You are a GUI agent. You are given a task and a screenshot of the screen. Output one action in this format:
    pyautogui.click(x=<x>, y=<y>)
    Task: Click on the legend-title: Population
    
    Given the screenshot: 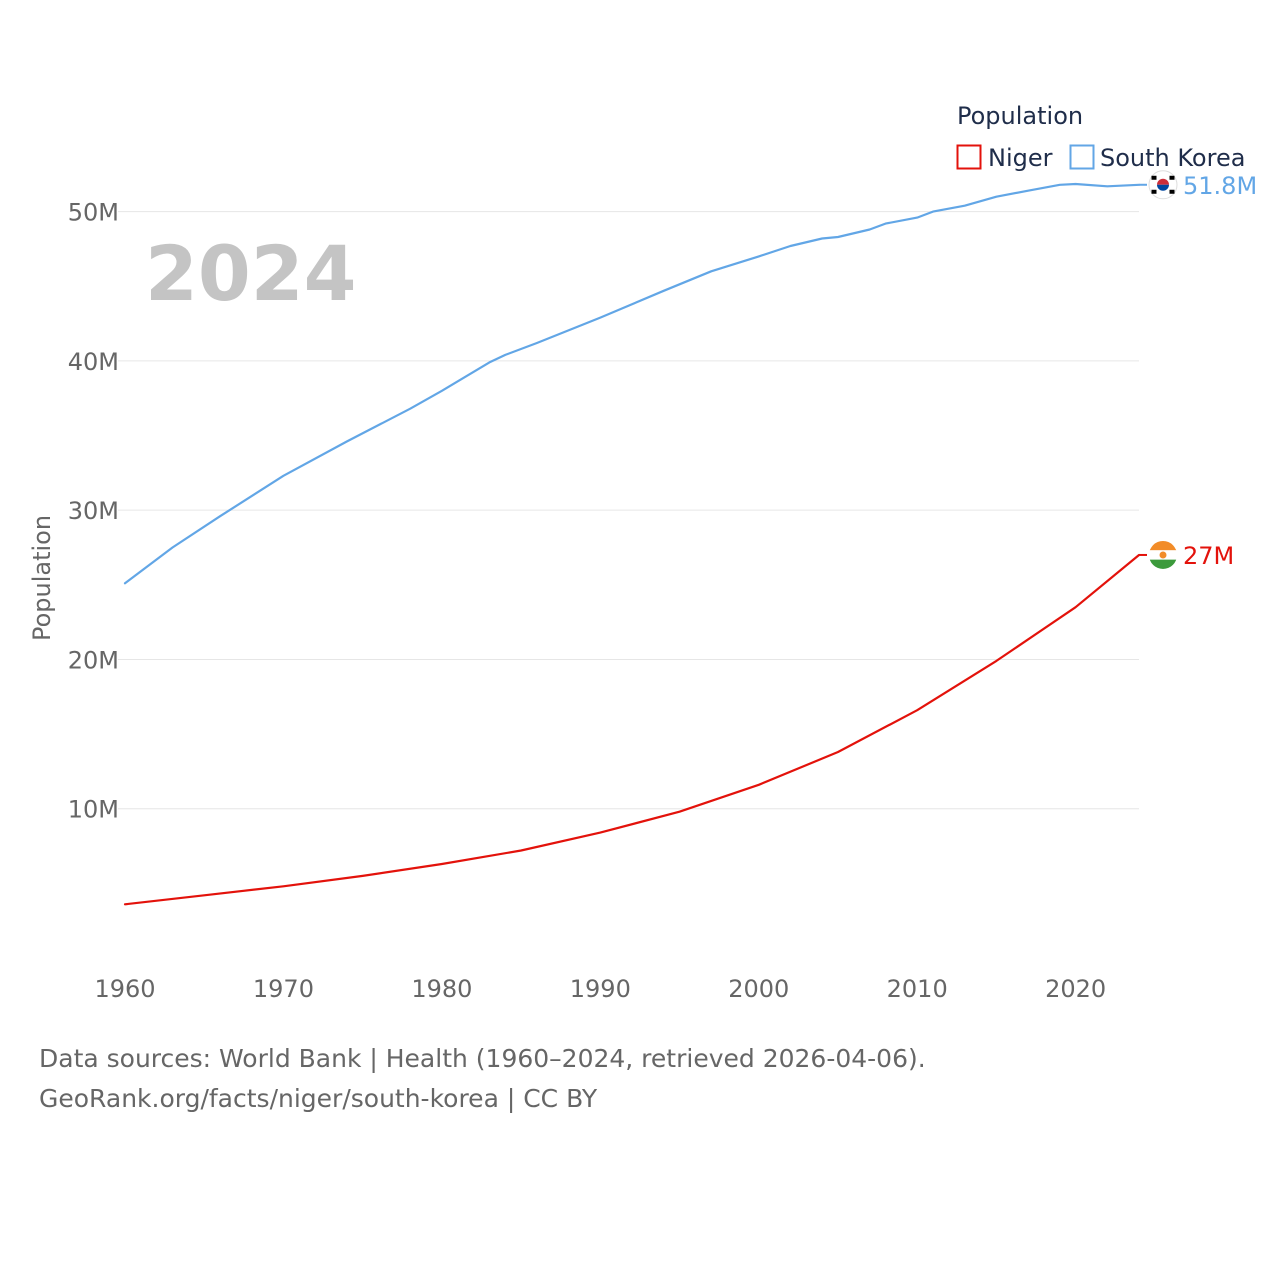 What is the action you would take?
    pyautogui.click(x=1020, y=116)
    